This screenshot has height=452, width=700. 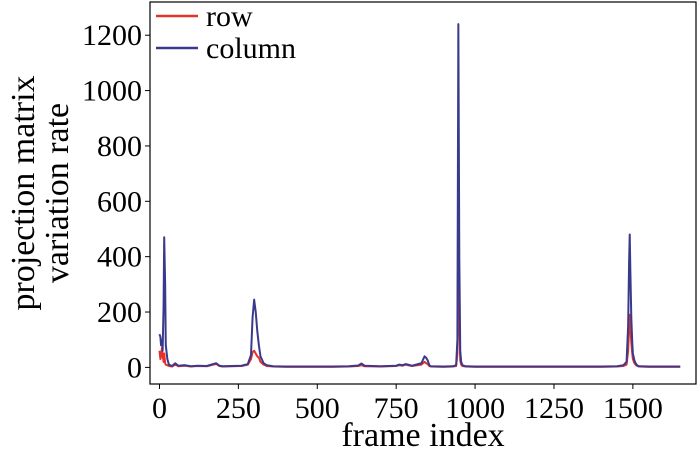 I want to click on y-tick-label: 1200, so click(x=112, y=35).